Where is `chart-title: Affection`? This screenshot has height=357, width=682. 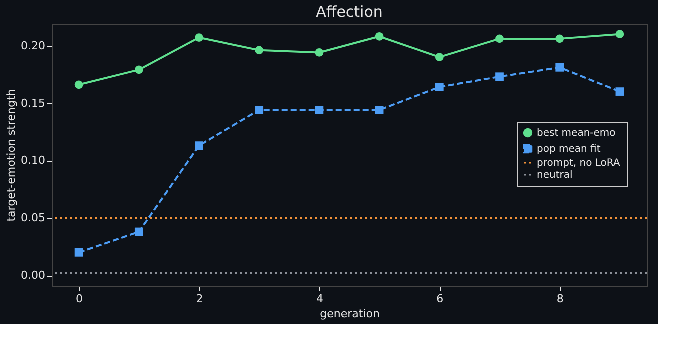 chart-title: Affection is located at coordinates (349, 12).